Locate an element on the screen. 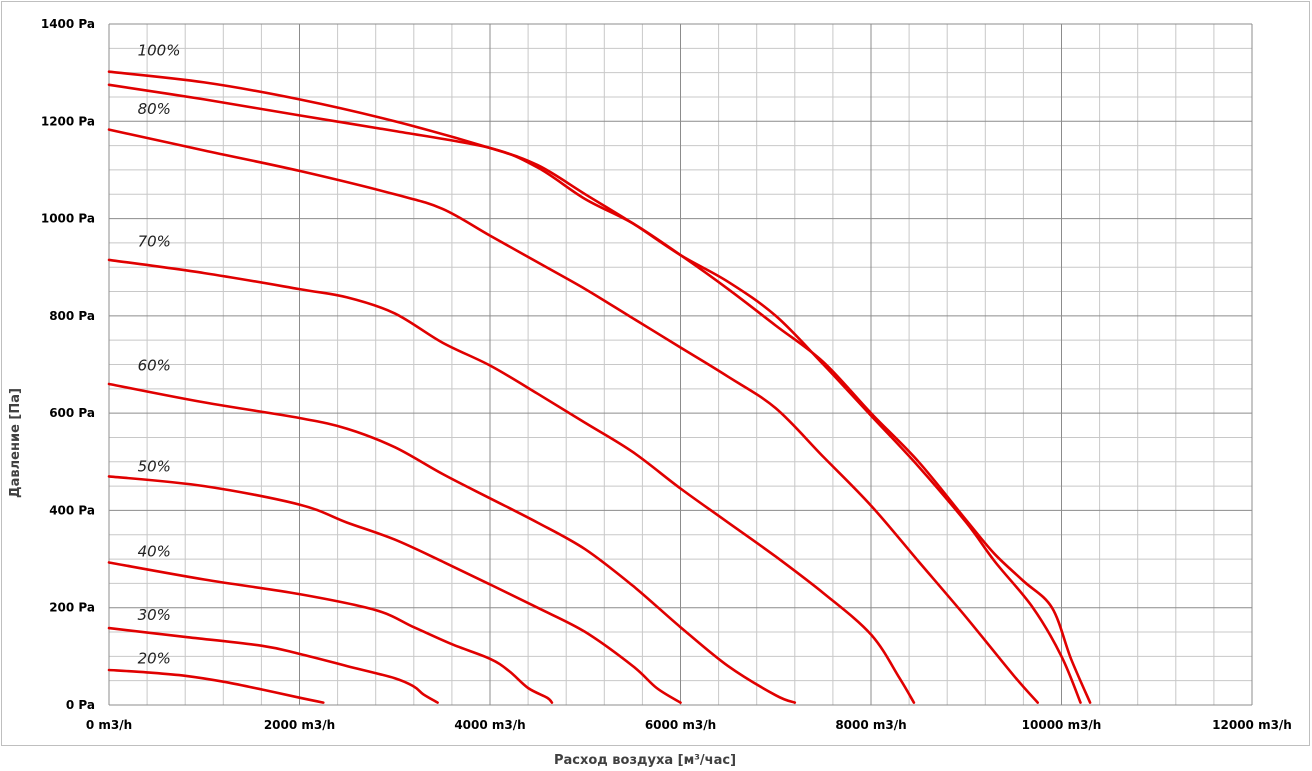 The width and height of the screenshot is (1312, 771). y-tick-label: 0 Pa is located at coordinates (80, 705).